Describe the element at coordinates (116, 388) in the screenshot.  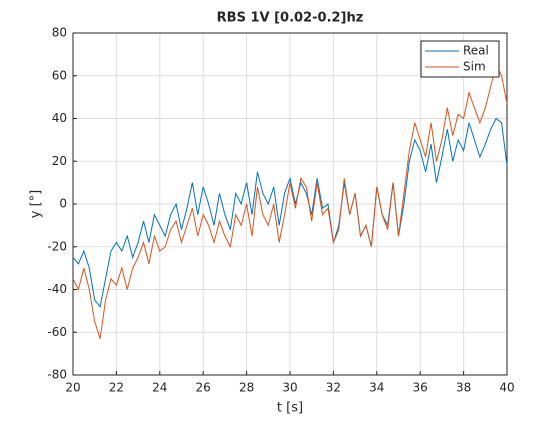
I see `x-tick-label: 22` at that location.